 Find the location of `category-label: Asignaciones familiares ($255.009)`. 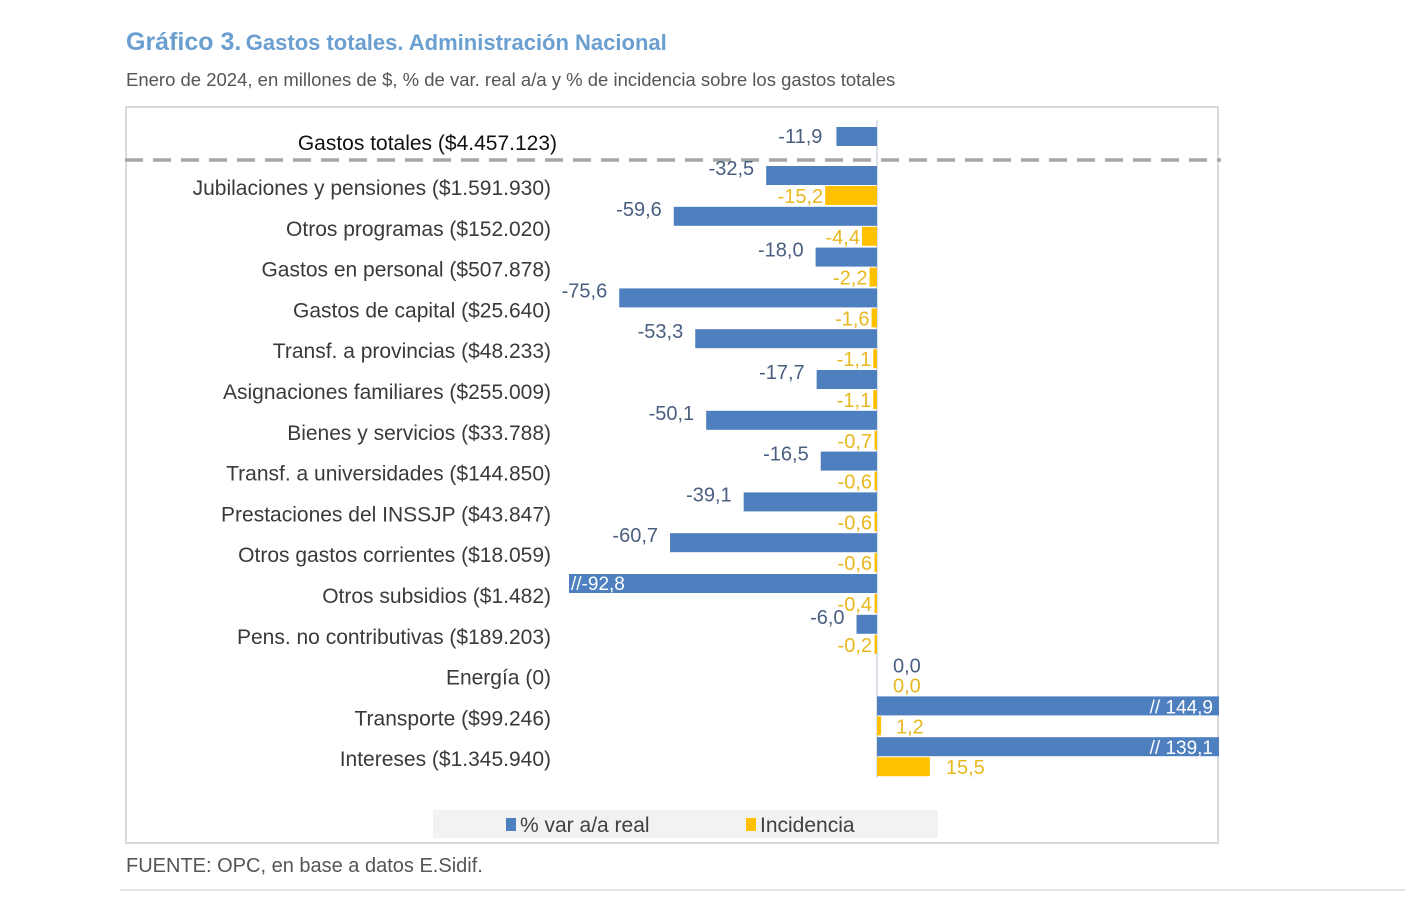

category-label: Asignaciones familiares ($255.009) is located at coordinates (387, 392).